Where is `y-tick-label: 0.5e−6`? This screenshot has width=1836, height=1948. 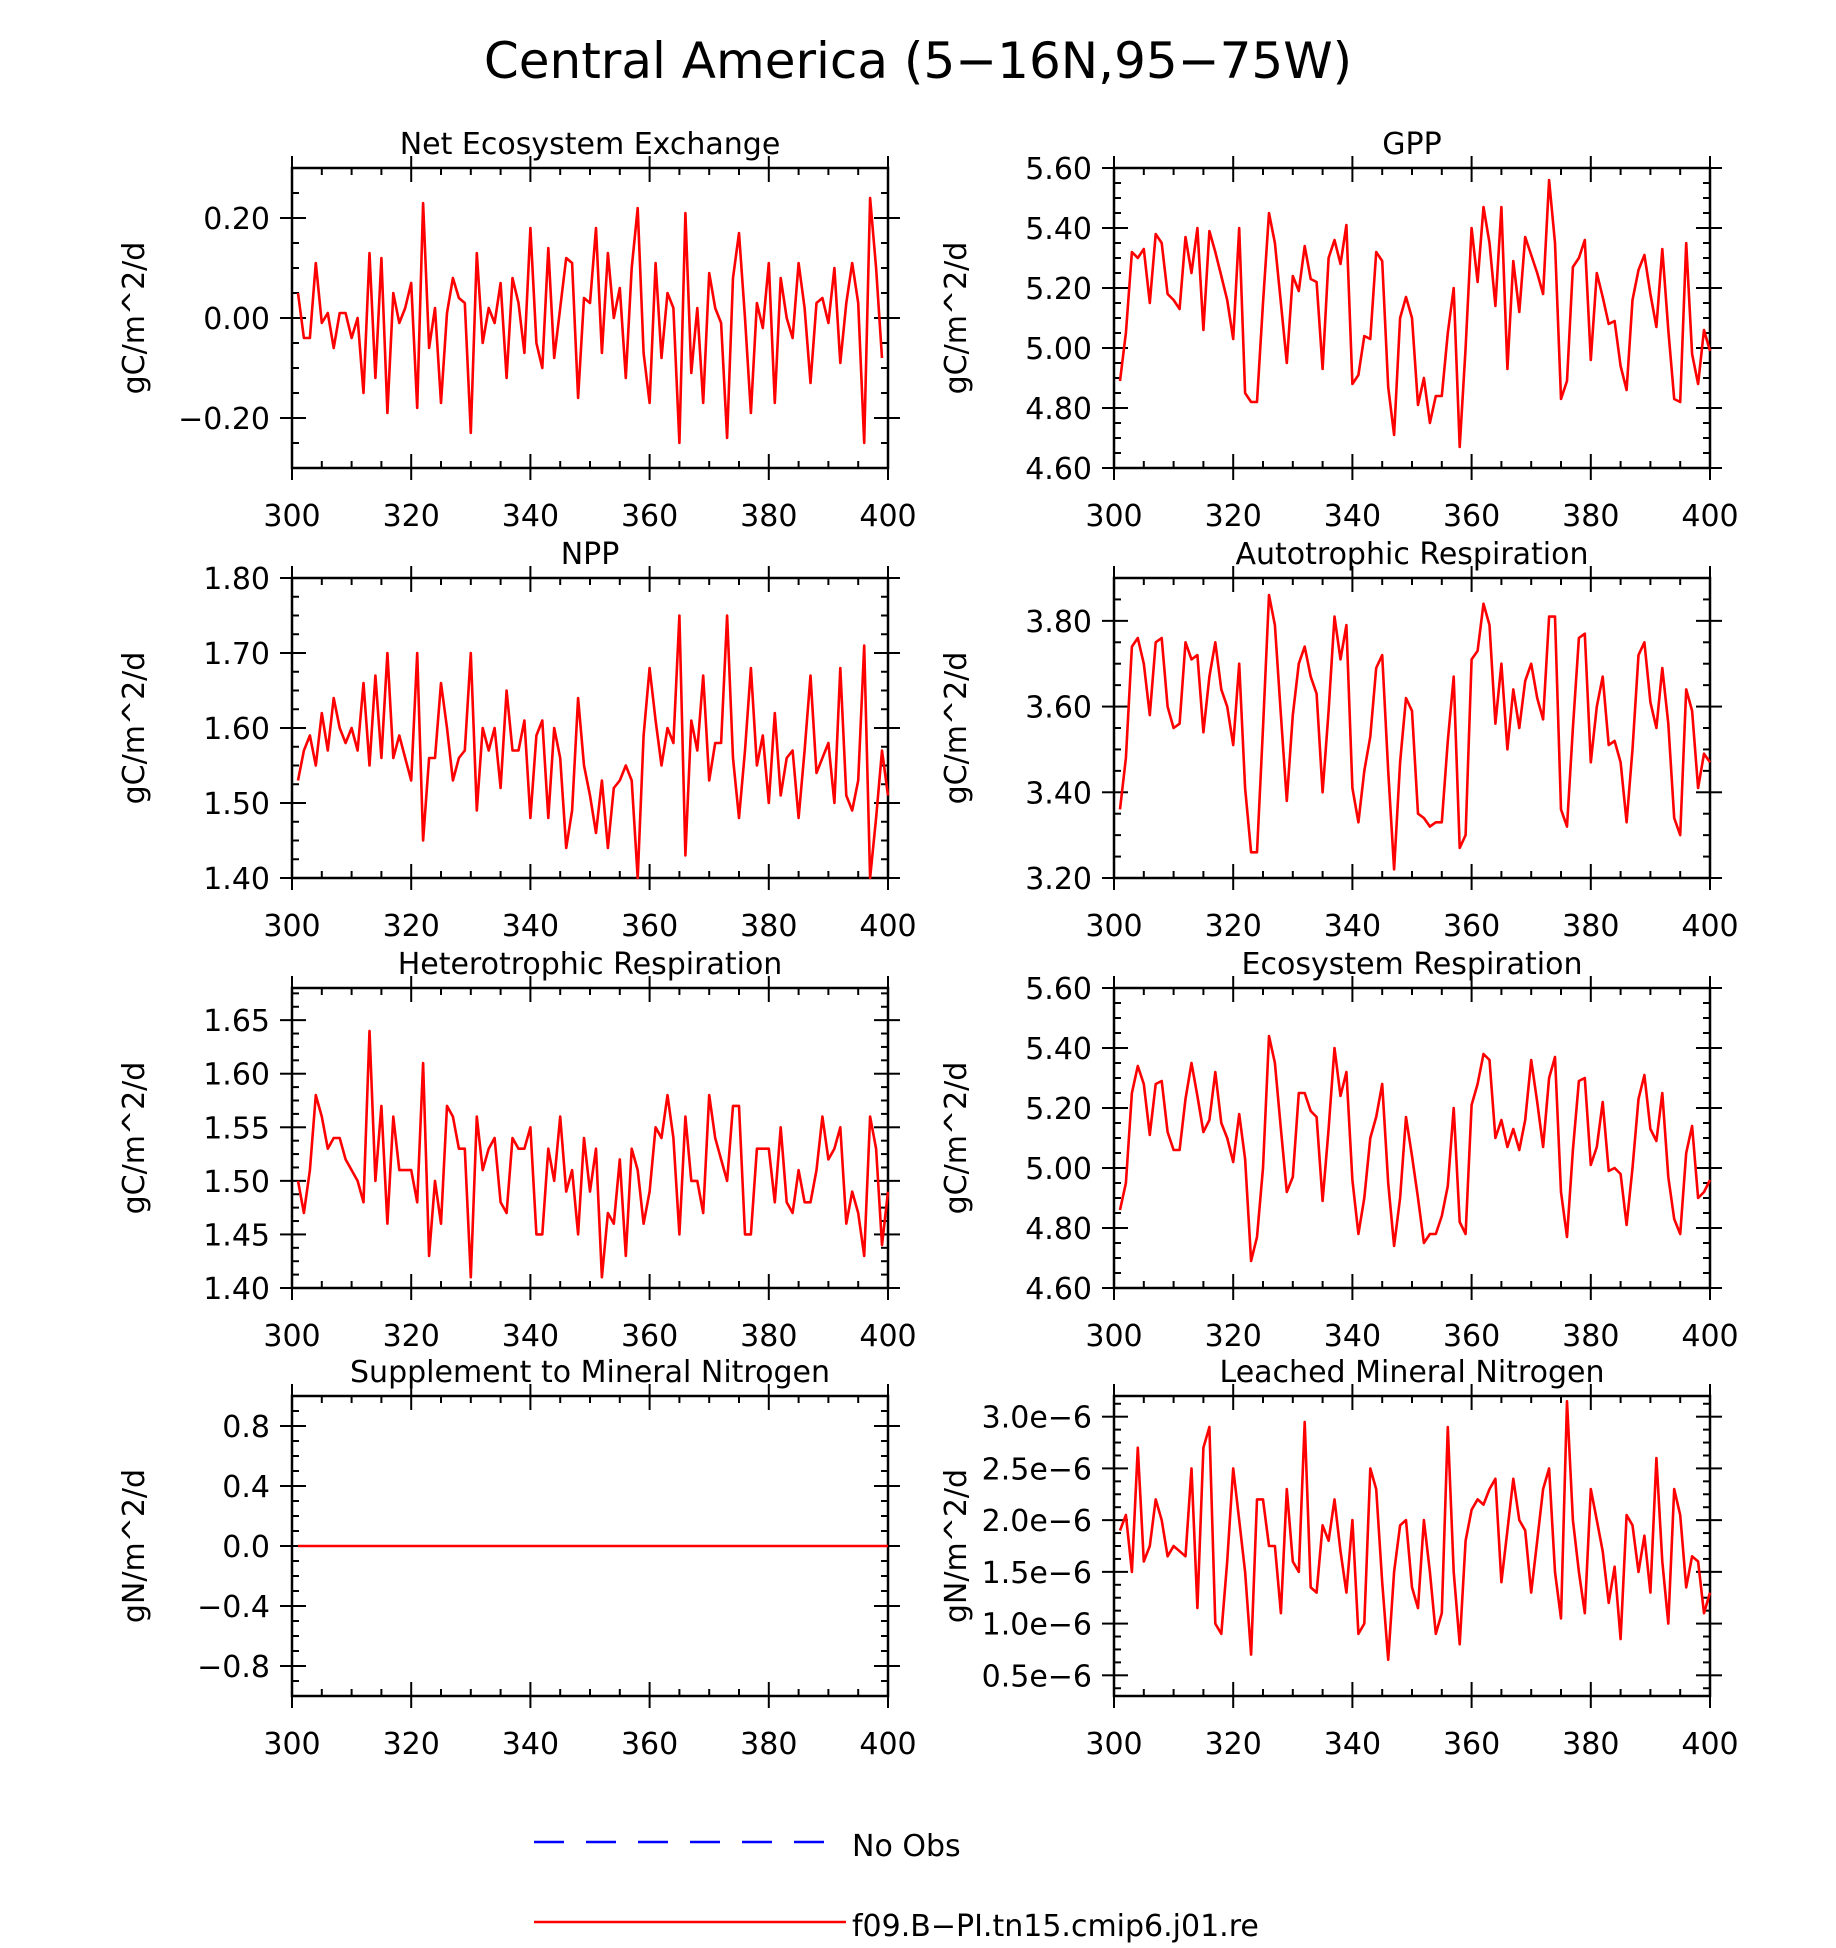
y-tick-label: 0.5e−6 is located at coordinates (1037, 1676).